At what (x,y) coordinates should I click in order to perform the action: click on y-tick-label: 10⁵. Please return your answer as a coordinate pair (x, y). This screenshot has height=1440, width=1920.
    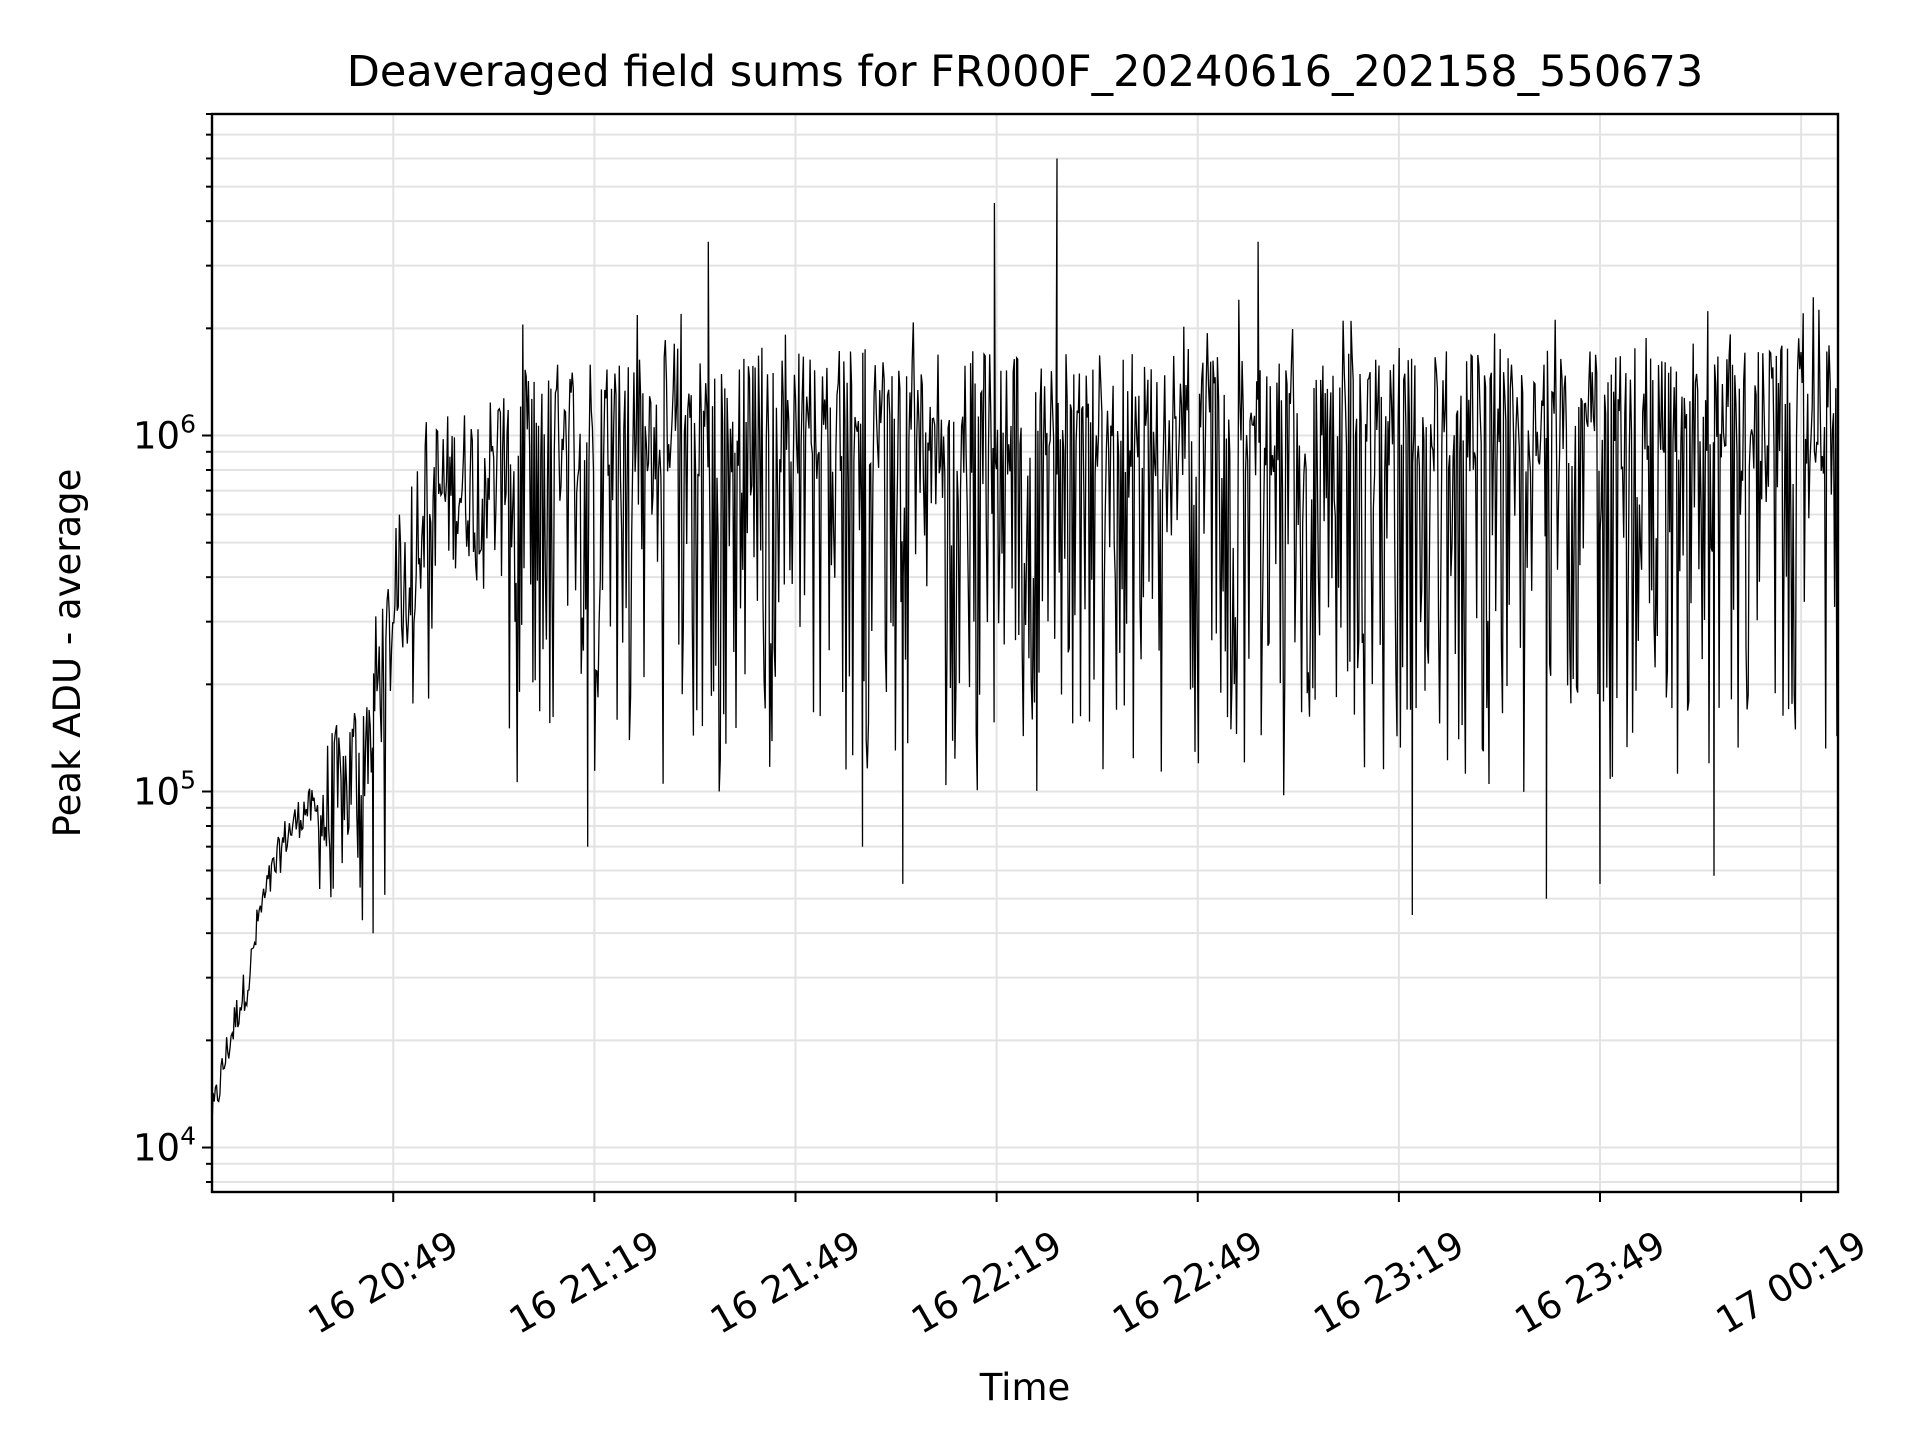
    Looking at the image, I should click on (164, 790).